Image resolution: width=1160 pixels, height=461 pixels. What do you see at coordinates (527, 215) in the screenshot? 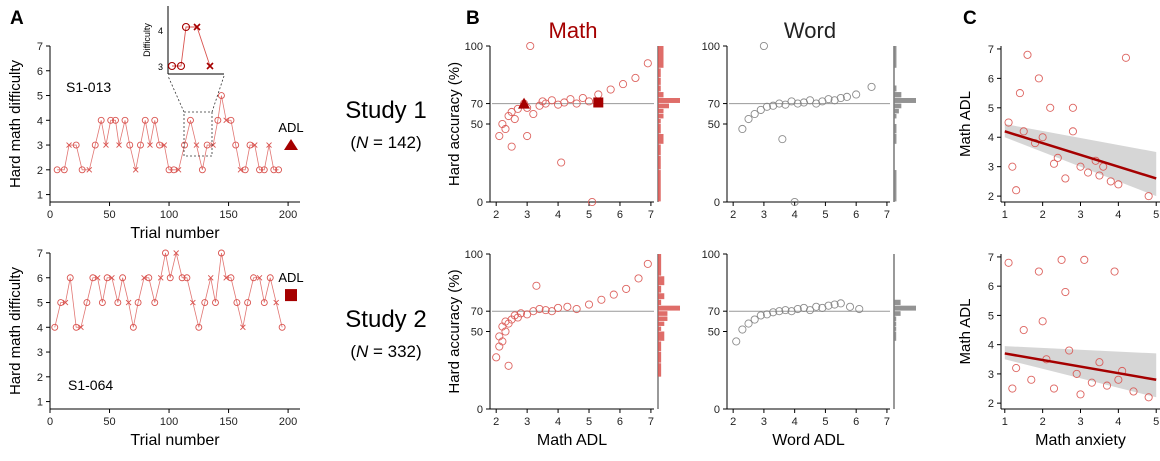
I see `x-tick-label: 3` at bounding box center [527, 215].